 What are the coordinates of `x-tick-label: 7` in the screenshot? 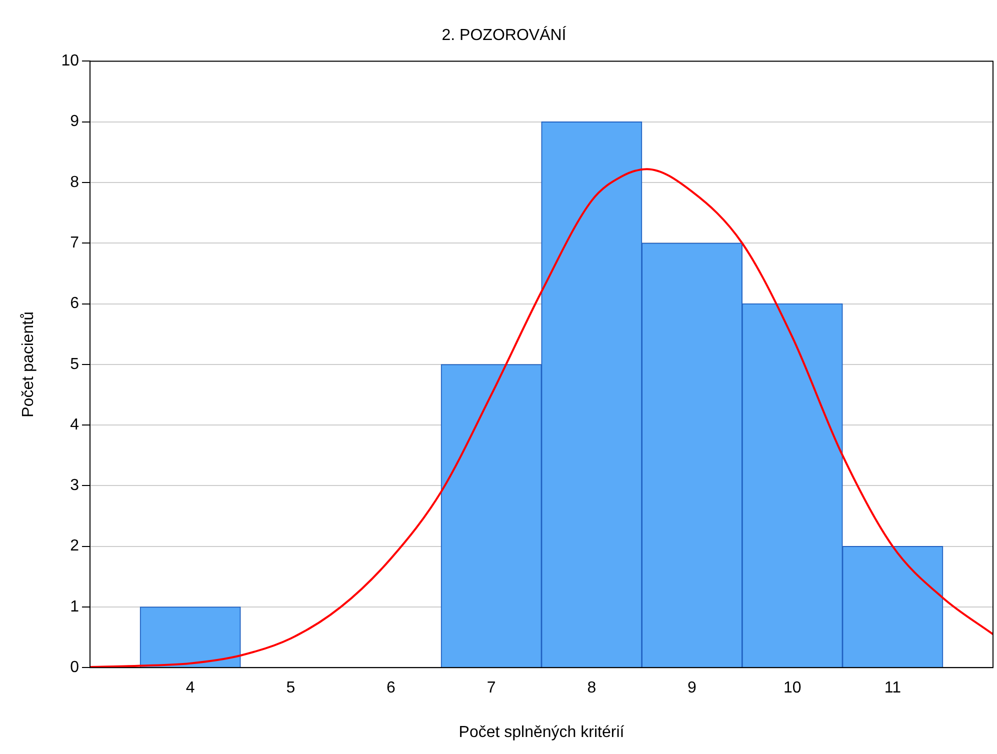 It's located at (491, 688).